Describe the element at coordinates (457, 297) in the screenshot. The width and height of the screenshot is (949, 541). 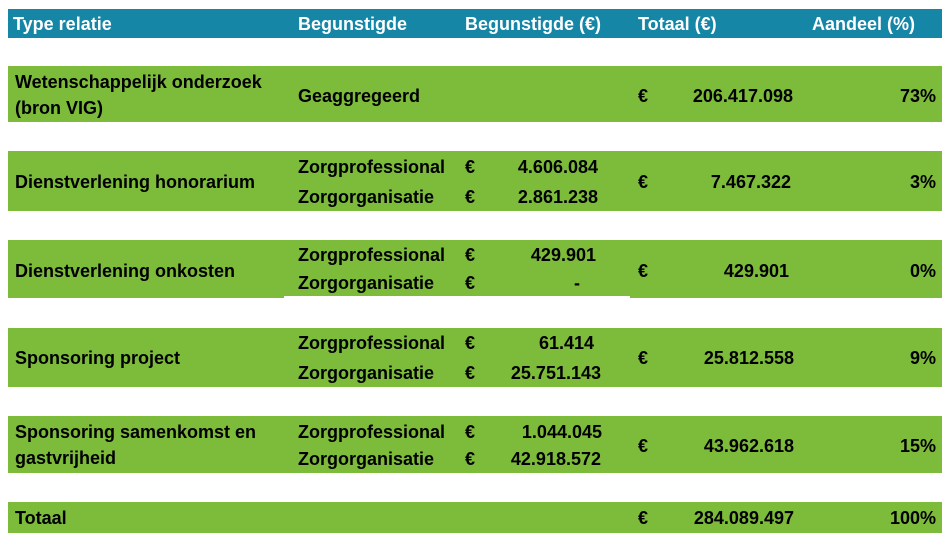
I see `row-divider` at that location.